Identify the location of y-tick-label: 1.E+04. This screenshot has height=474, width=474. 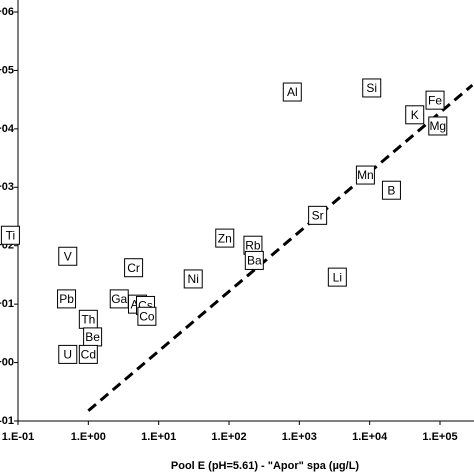
(7, 129).